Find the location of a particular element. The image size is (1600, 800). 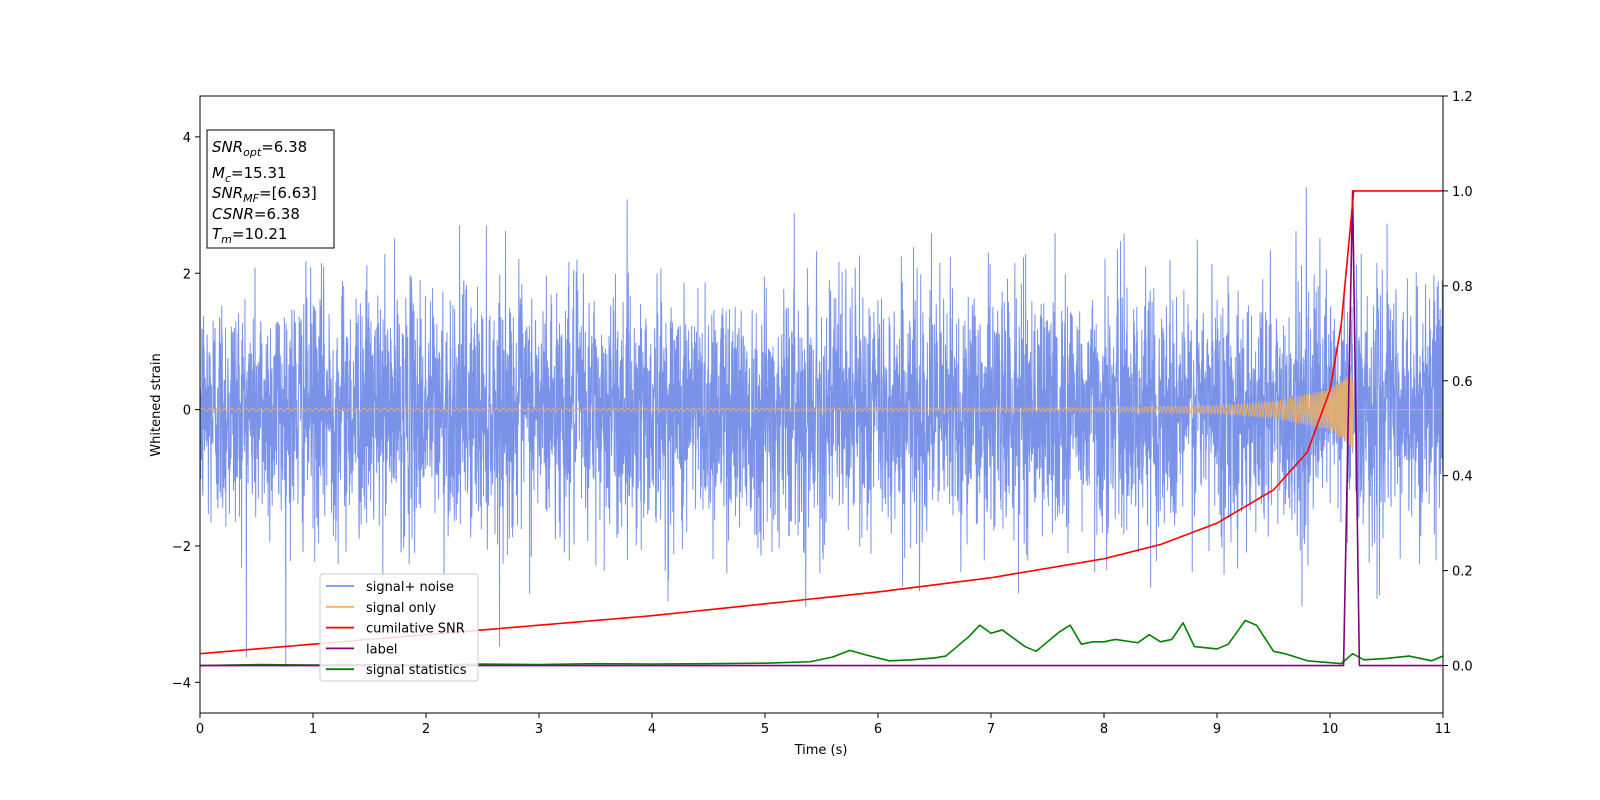

x-tick-label: 8 is located at coordinates (1104, 729).